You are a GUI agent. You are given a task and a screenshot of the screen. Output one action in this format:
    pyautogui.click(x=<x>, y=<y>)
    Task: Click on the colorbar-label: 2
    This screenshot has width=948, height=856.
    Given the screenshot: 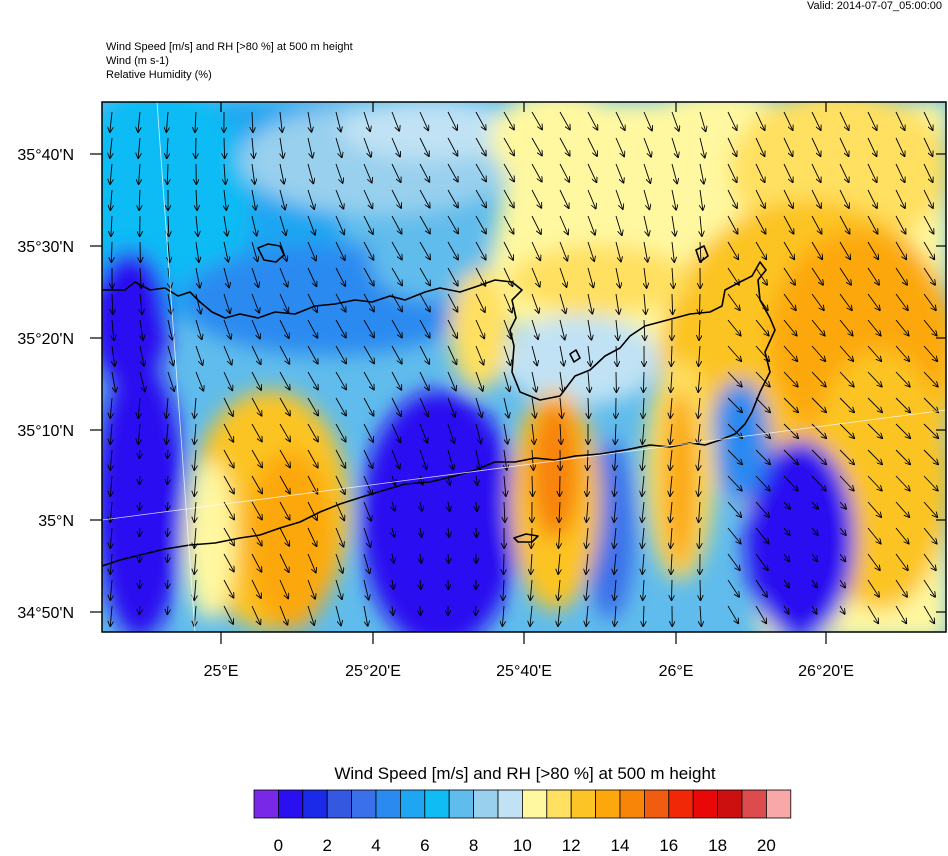 What is the action you would take?
    pyautogui.click(x=327, y=846)
    